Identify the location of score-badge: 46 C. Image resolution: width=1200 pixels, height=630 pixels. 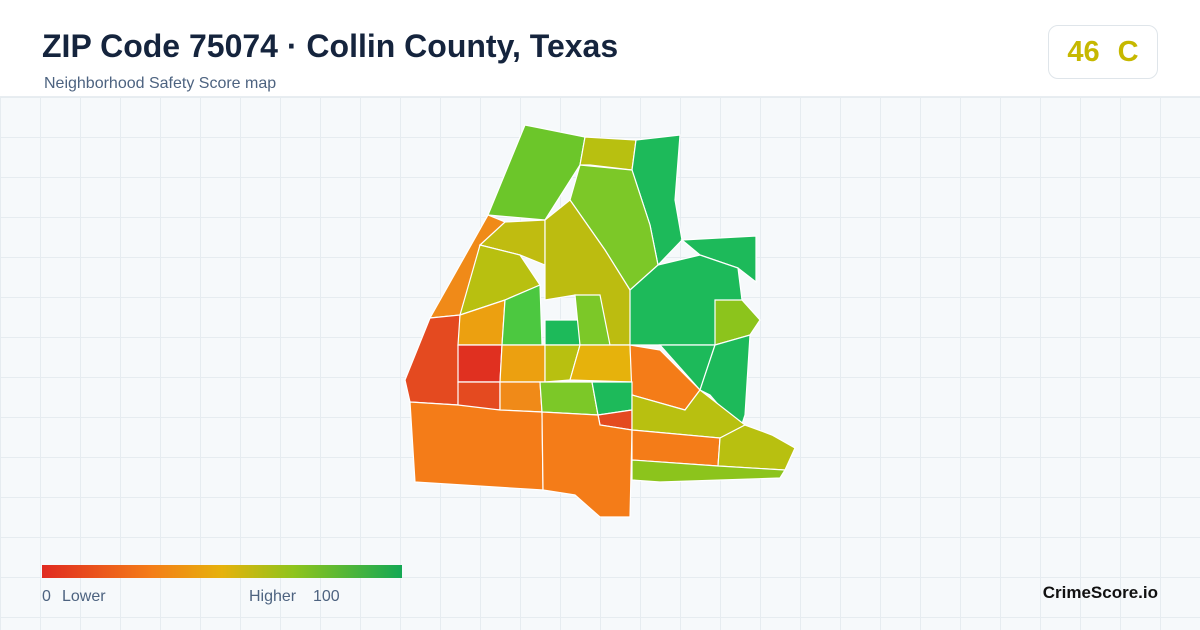
(1103, 52).